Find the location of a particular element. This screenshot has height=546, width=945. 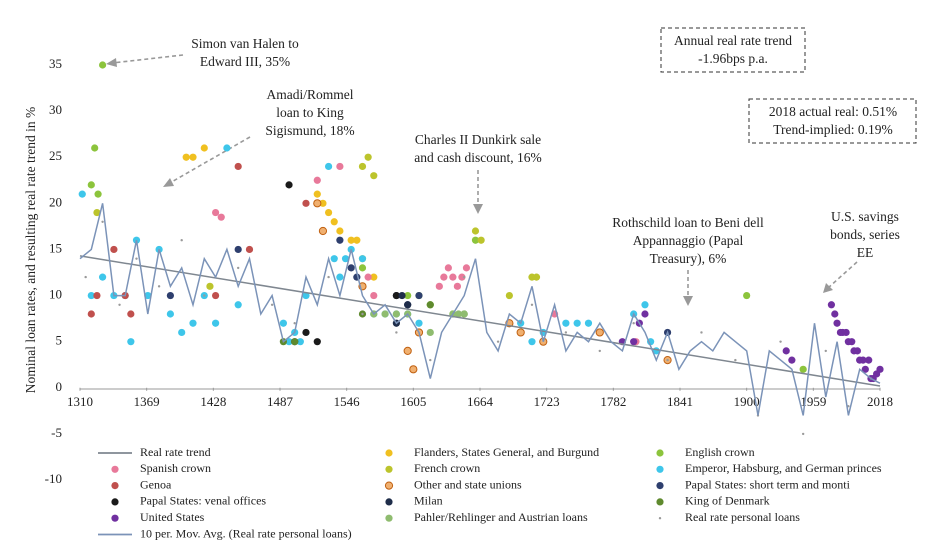

x-tick-label: 1900 is located at coordinates (747, 401).